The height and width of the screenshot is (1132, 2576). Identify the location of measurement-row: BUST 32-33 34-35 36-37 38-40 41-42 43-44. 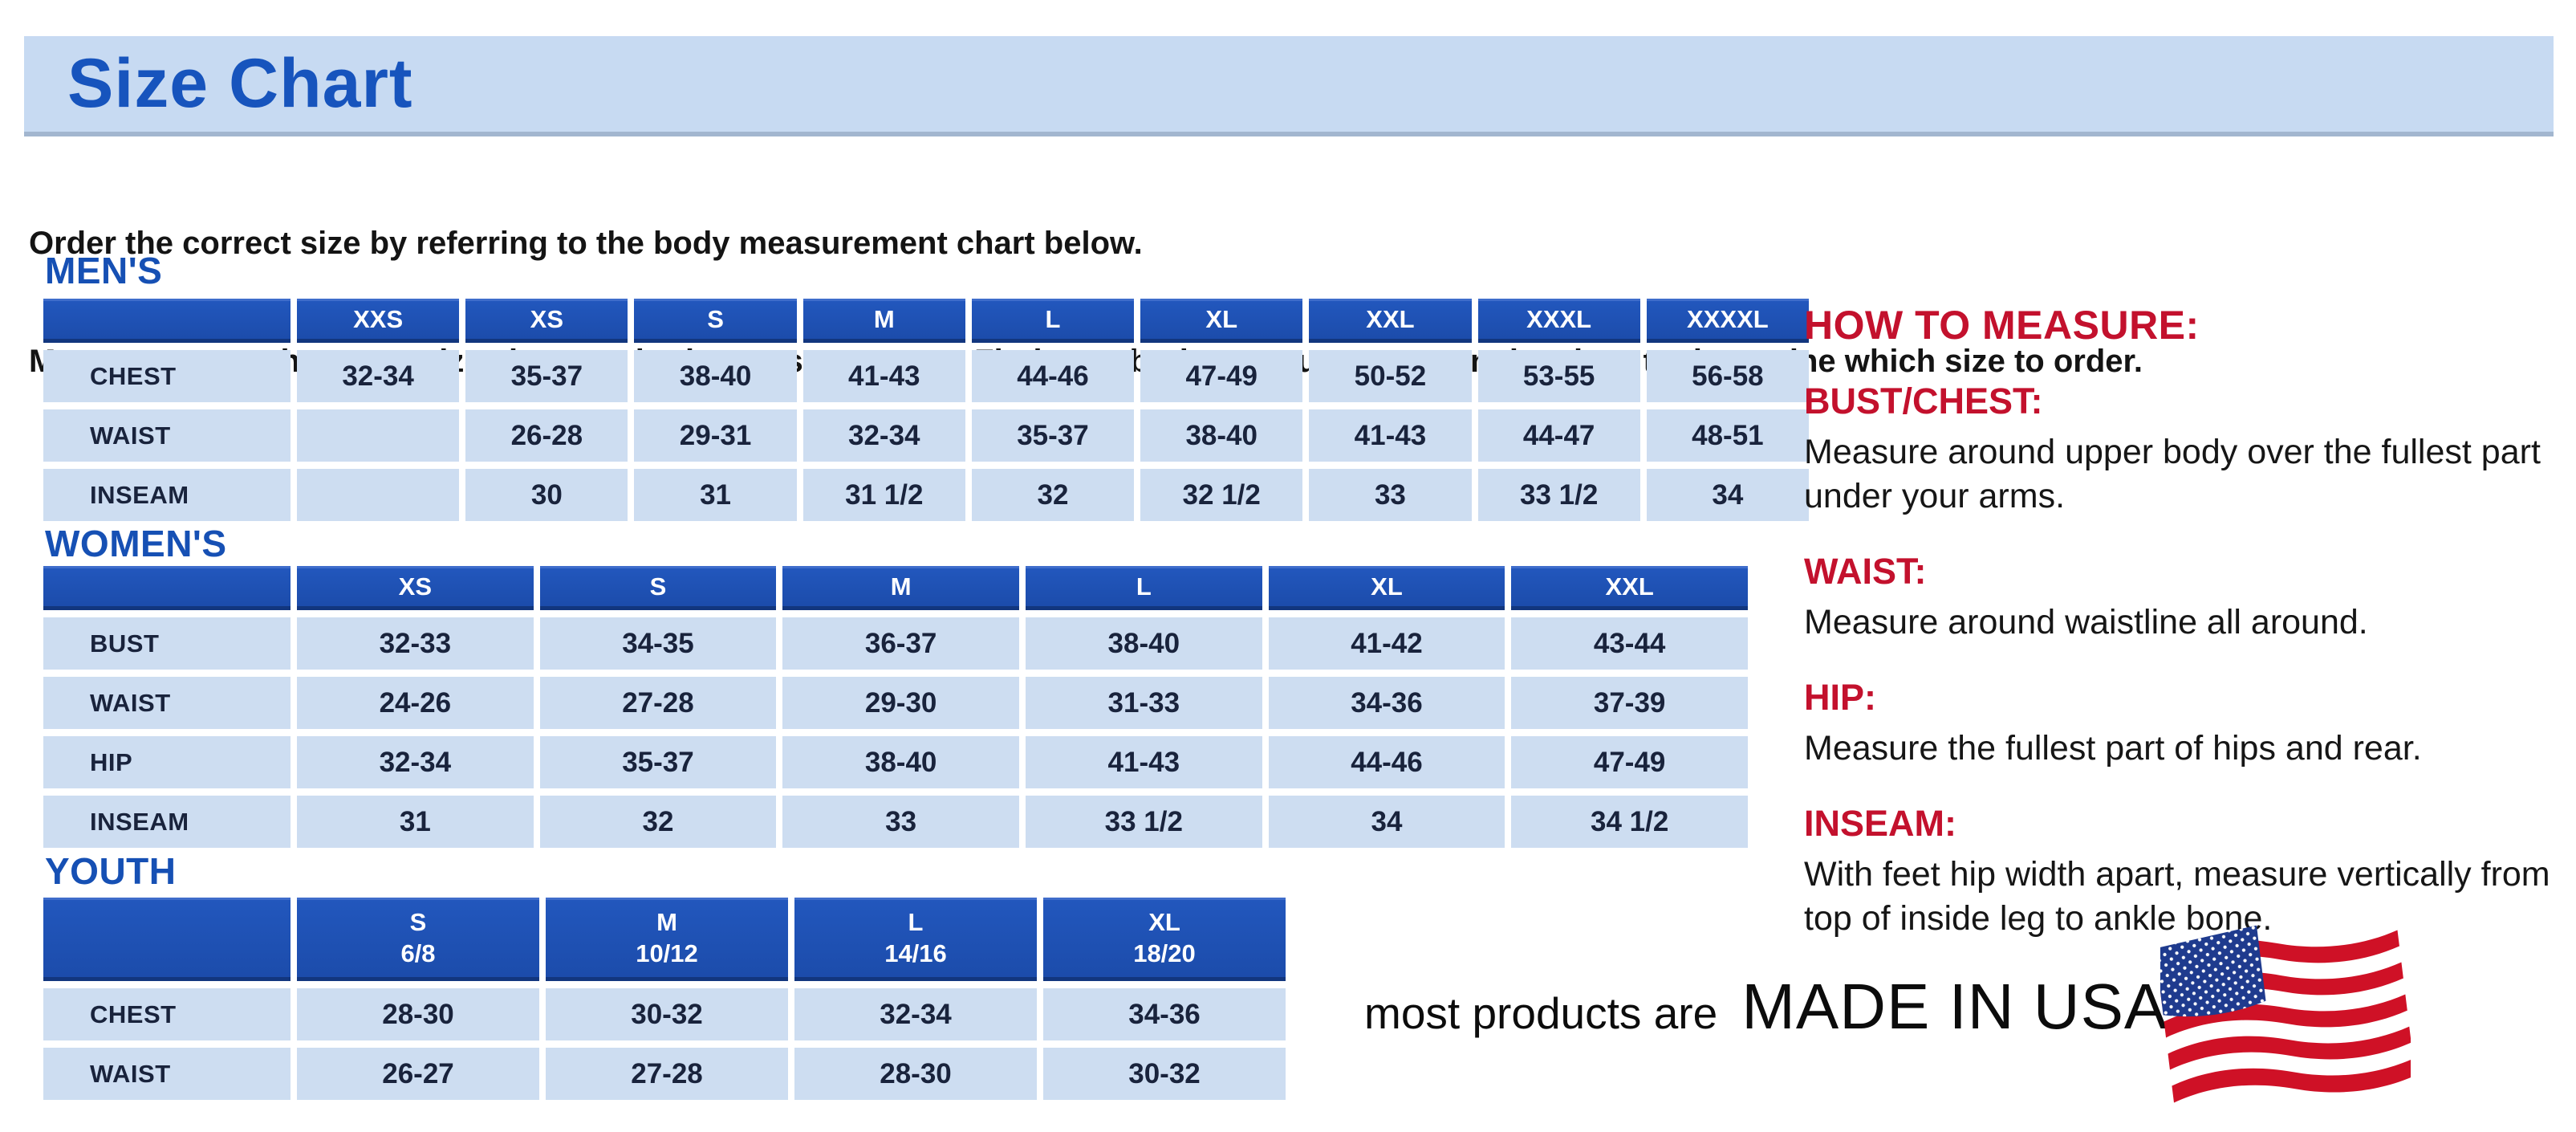
(895, 643).